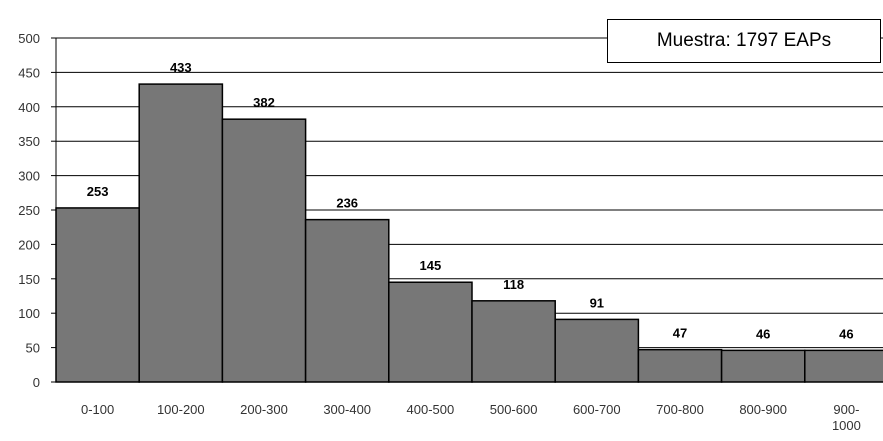  I want to click on y-tick-label: 500, so click(29, 38).